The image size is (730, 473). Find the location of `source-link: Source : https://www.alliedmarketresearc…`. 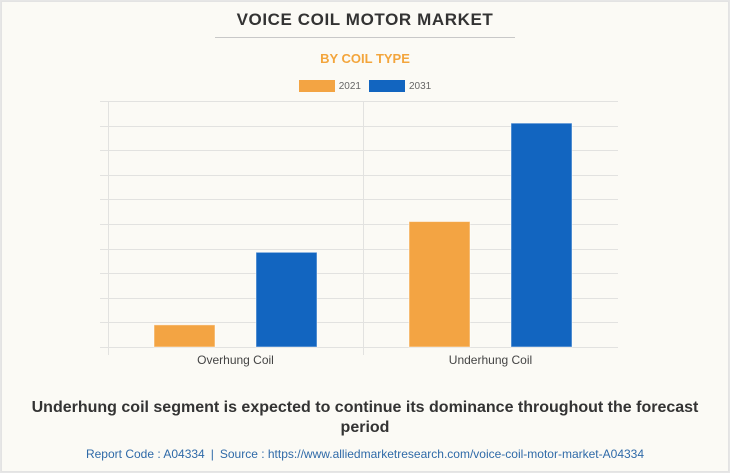

source-link: Source : https://www.alliedmarketresearc… is located at coordinates (432, 454).